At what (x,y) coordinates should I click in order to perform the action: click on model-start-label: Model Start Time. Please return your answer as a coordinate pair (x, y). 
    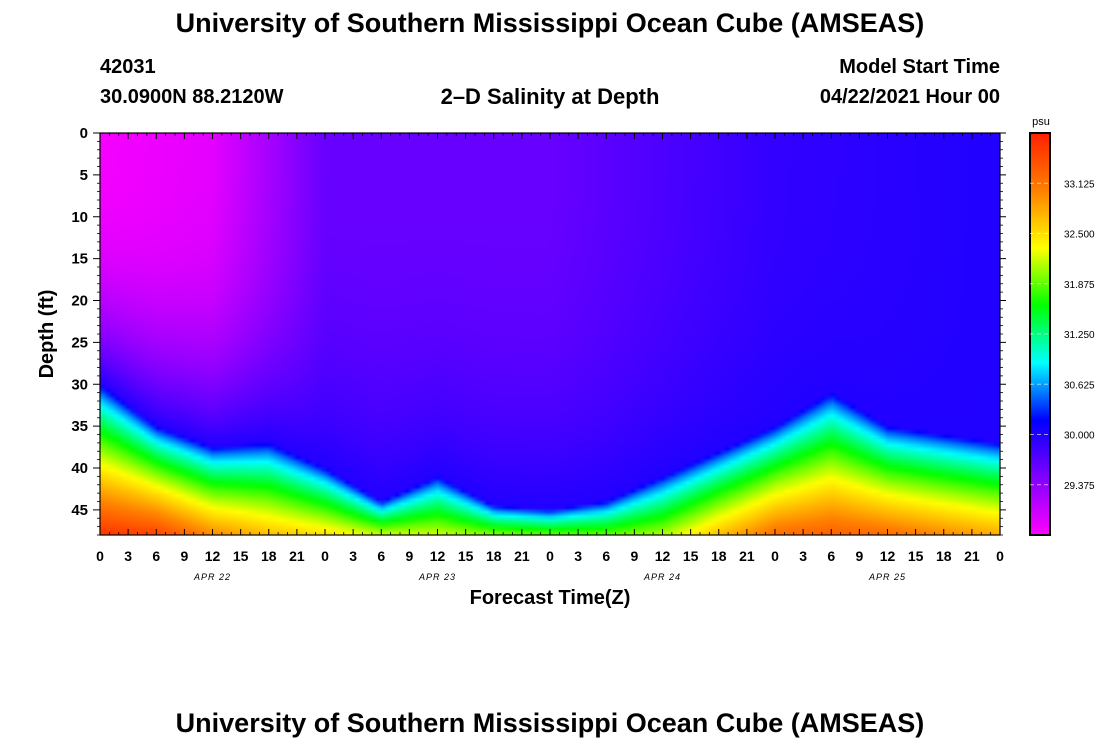
    Looking at the image, I should click on (919, 67).